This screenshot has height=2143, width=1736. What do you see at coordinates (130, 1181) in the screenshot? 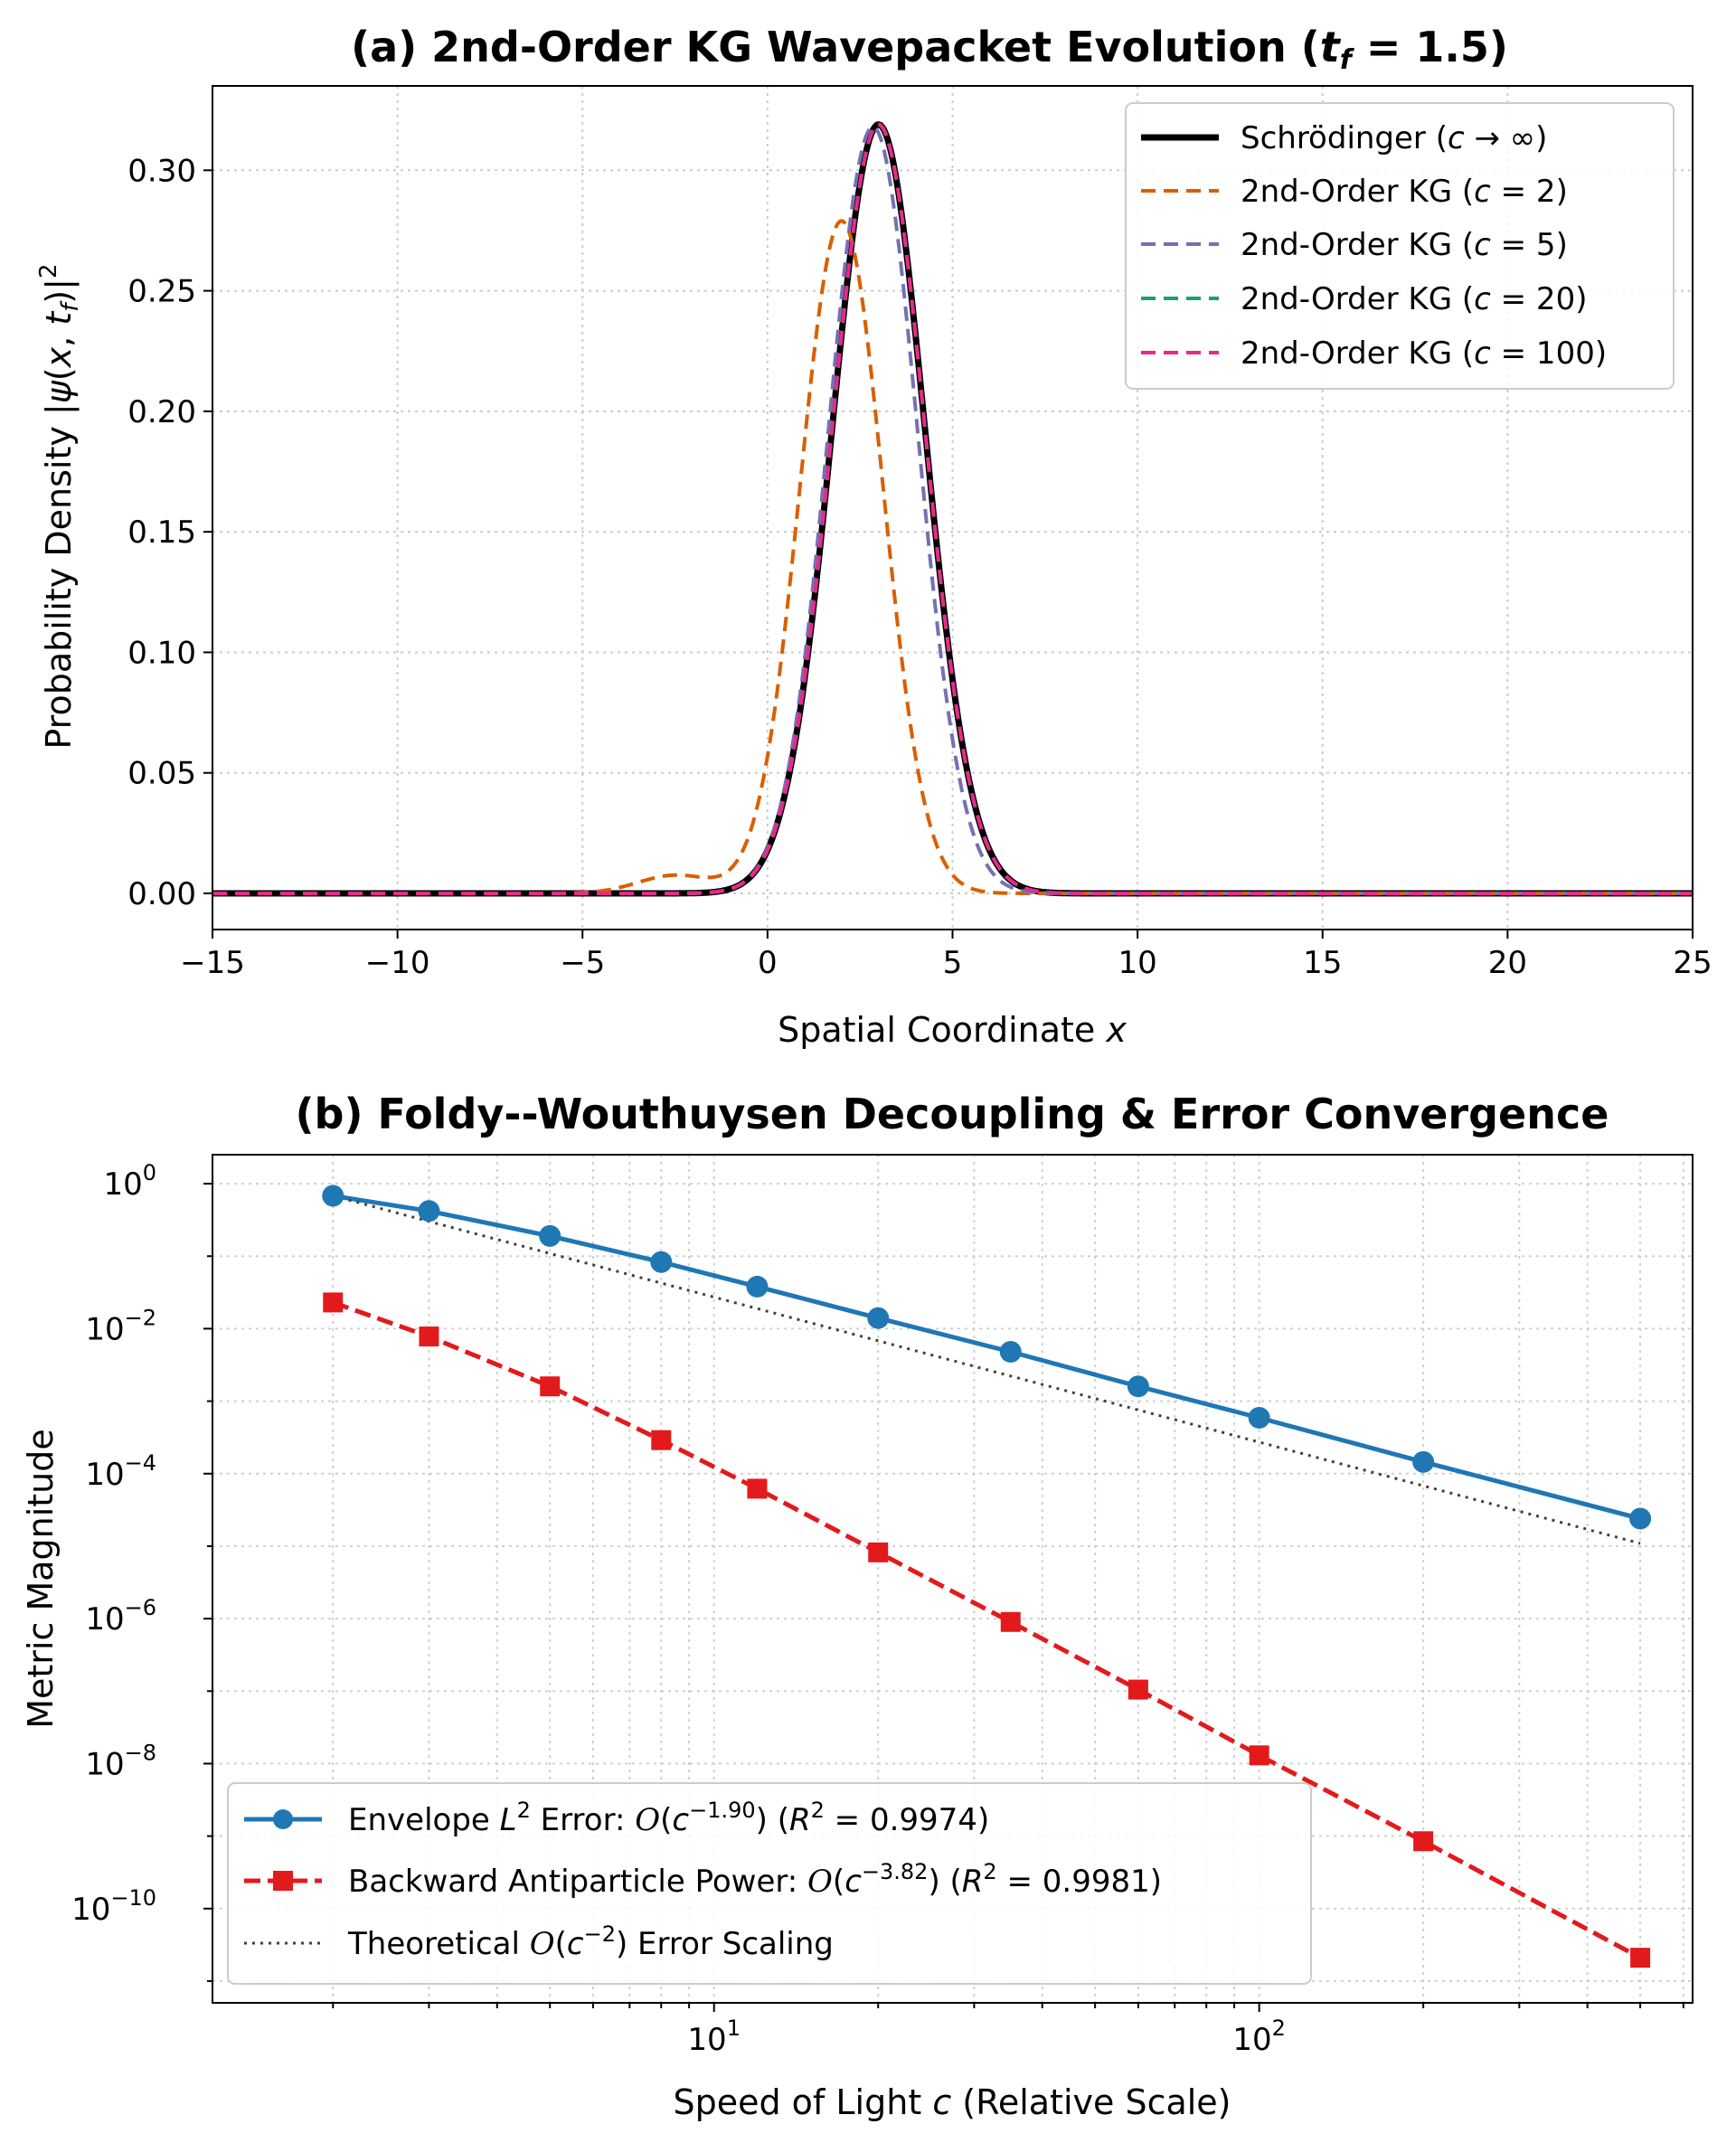
I see `y-tick-label: 10⁰` at bounding box center [130, 1181].